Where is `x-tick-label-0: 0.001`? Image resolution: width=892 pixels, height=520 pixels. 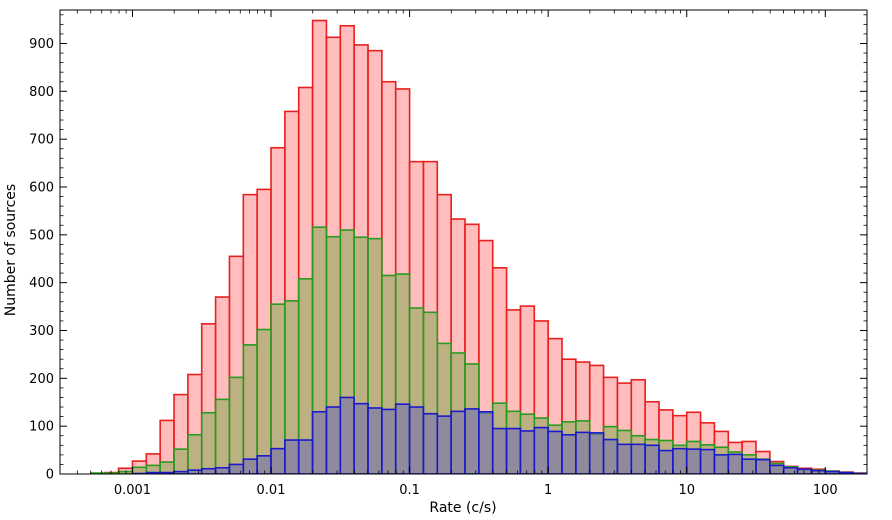 x-tick-label-0: 0.001 is located at coordinates (132, 490).